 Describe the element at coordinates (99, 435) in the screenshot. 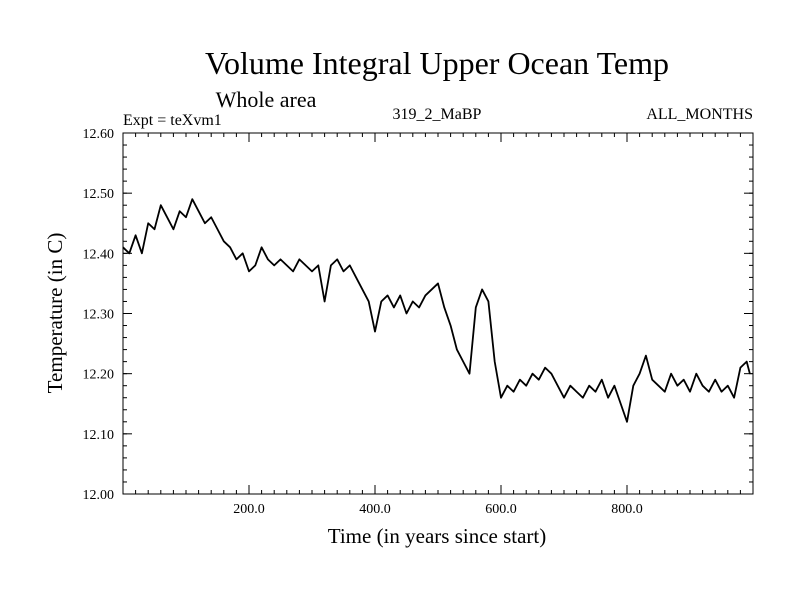

I see `y-tick-label: 12.10` at that location.